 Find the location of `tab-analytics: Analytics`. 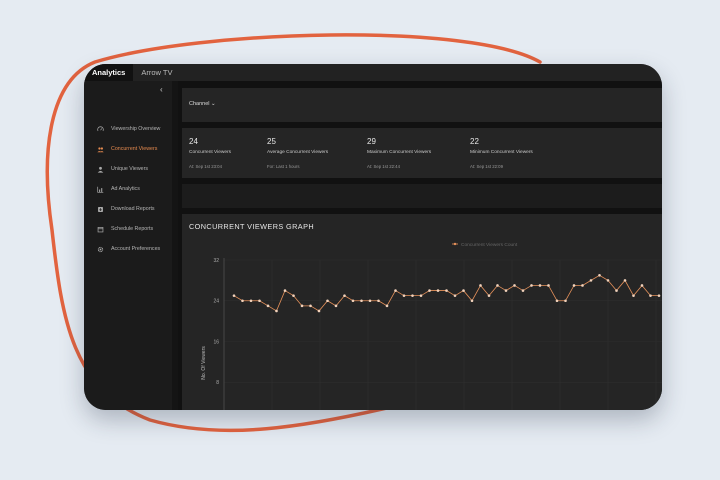

tab-analytics: Analytics is located at coordinates (109, 72).